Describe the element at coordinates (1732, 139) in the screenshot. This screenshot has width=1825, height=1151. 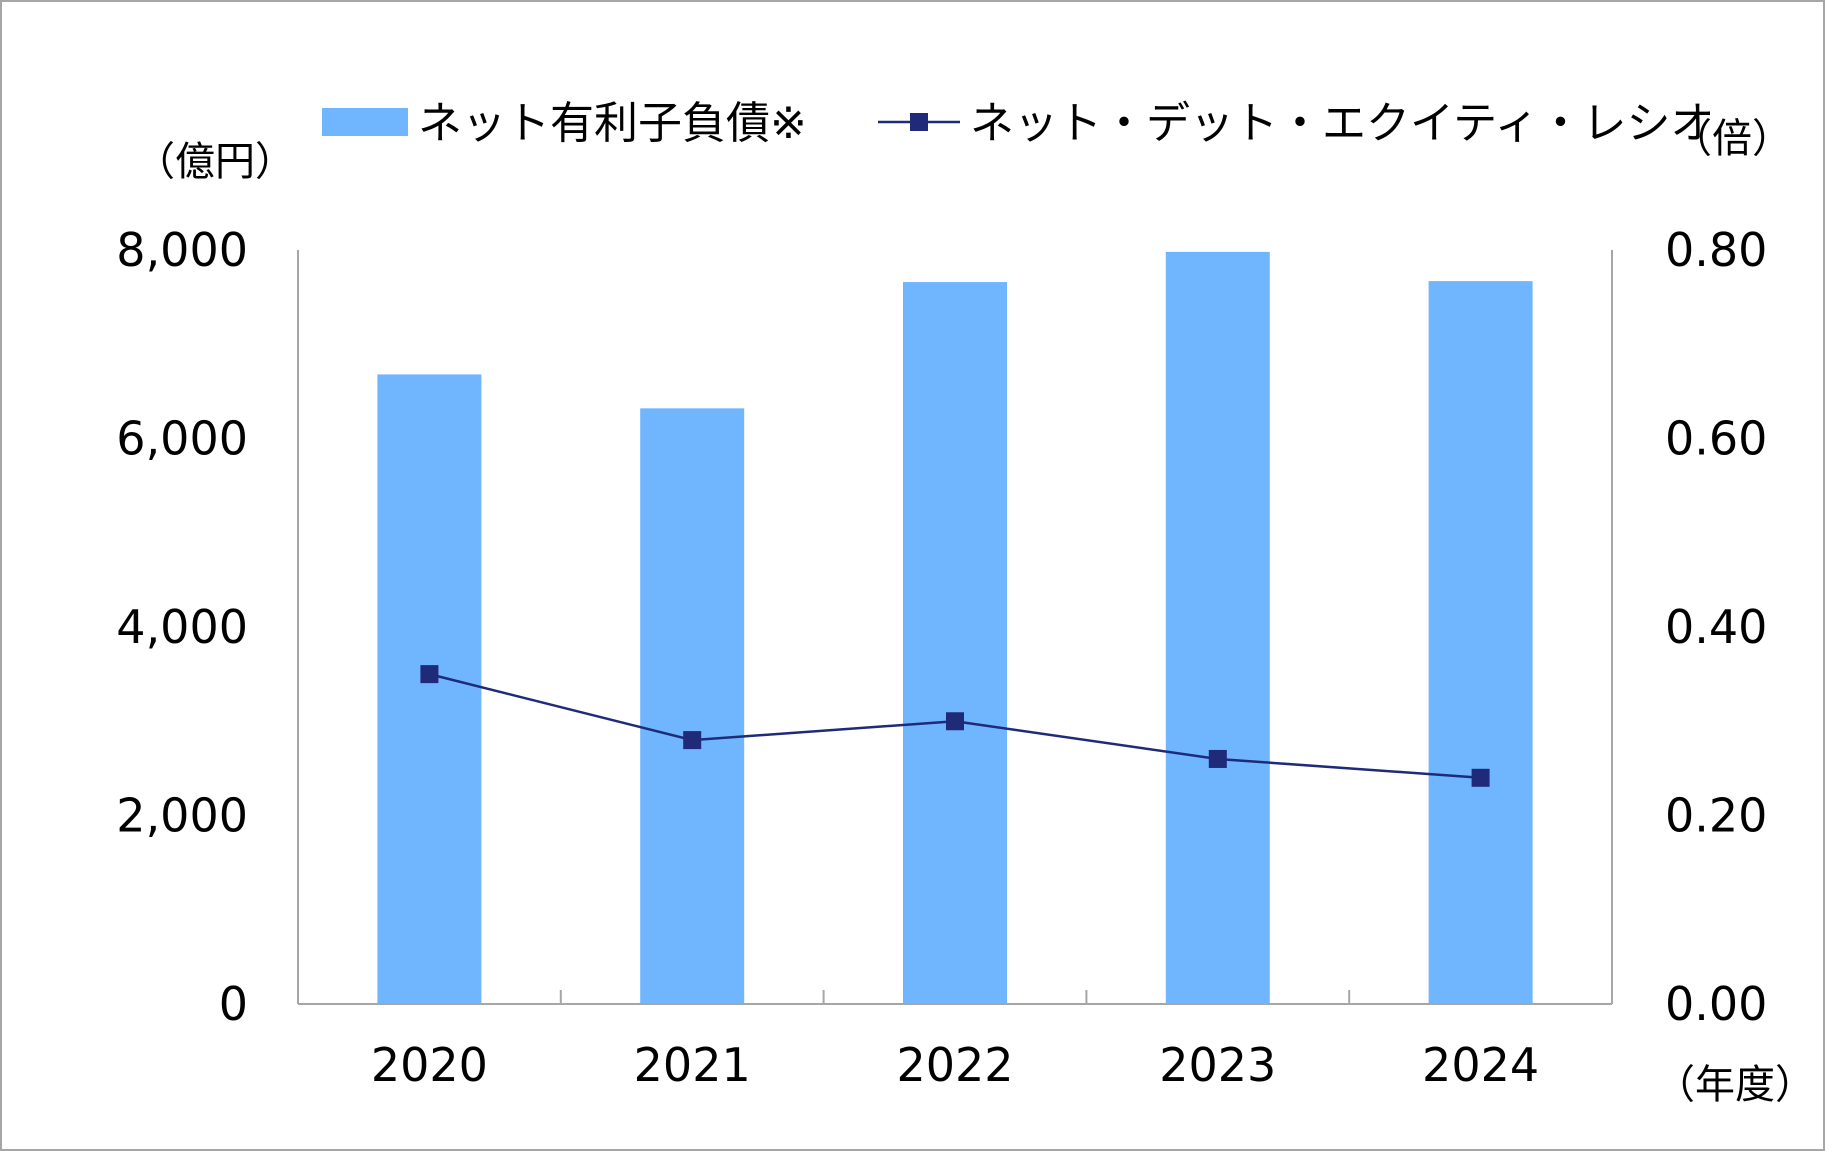
I see `right-axis-unit-label: （倍）` at that location.